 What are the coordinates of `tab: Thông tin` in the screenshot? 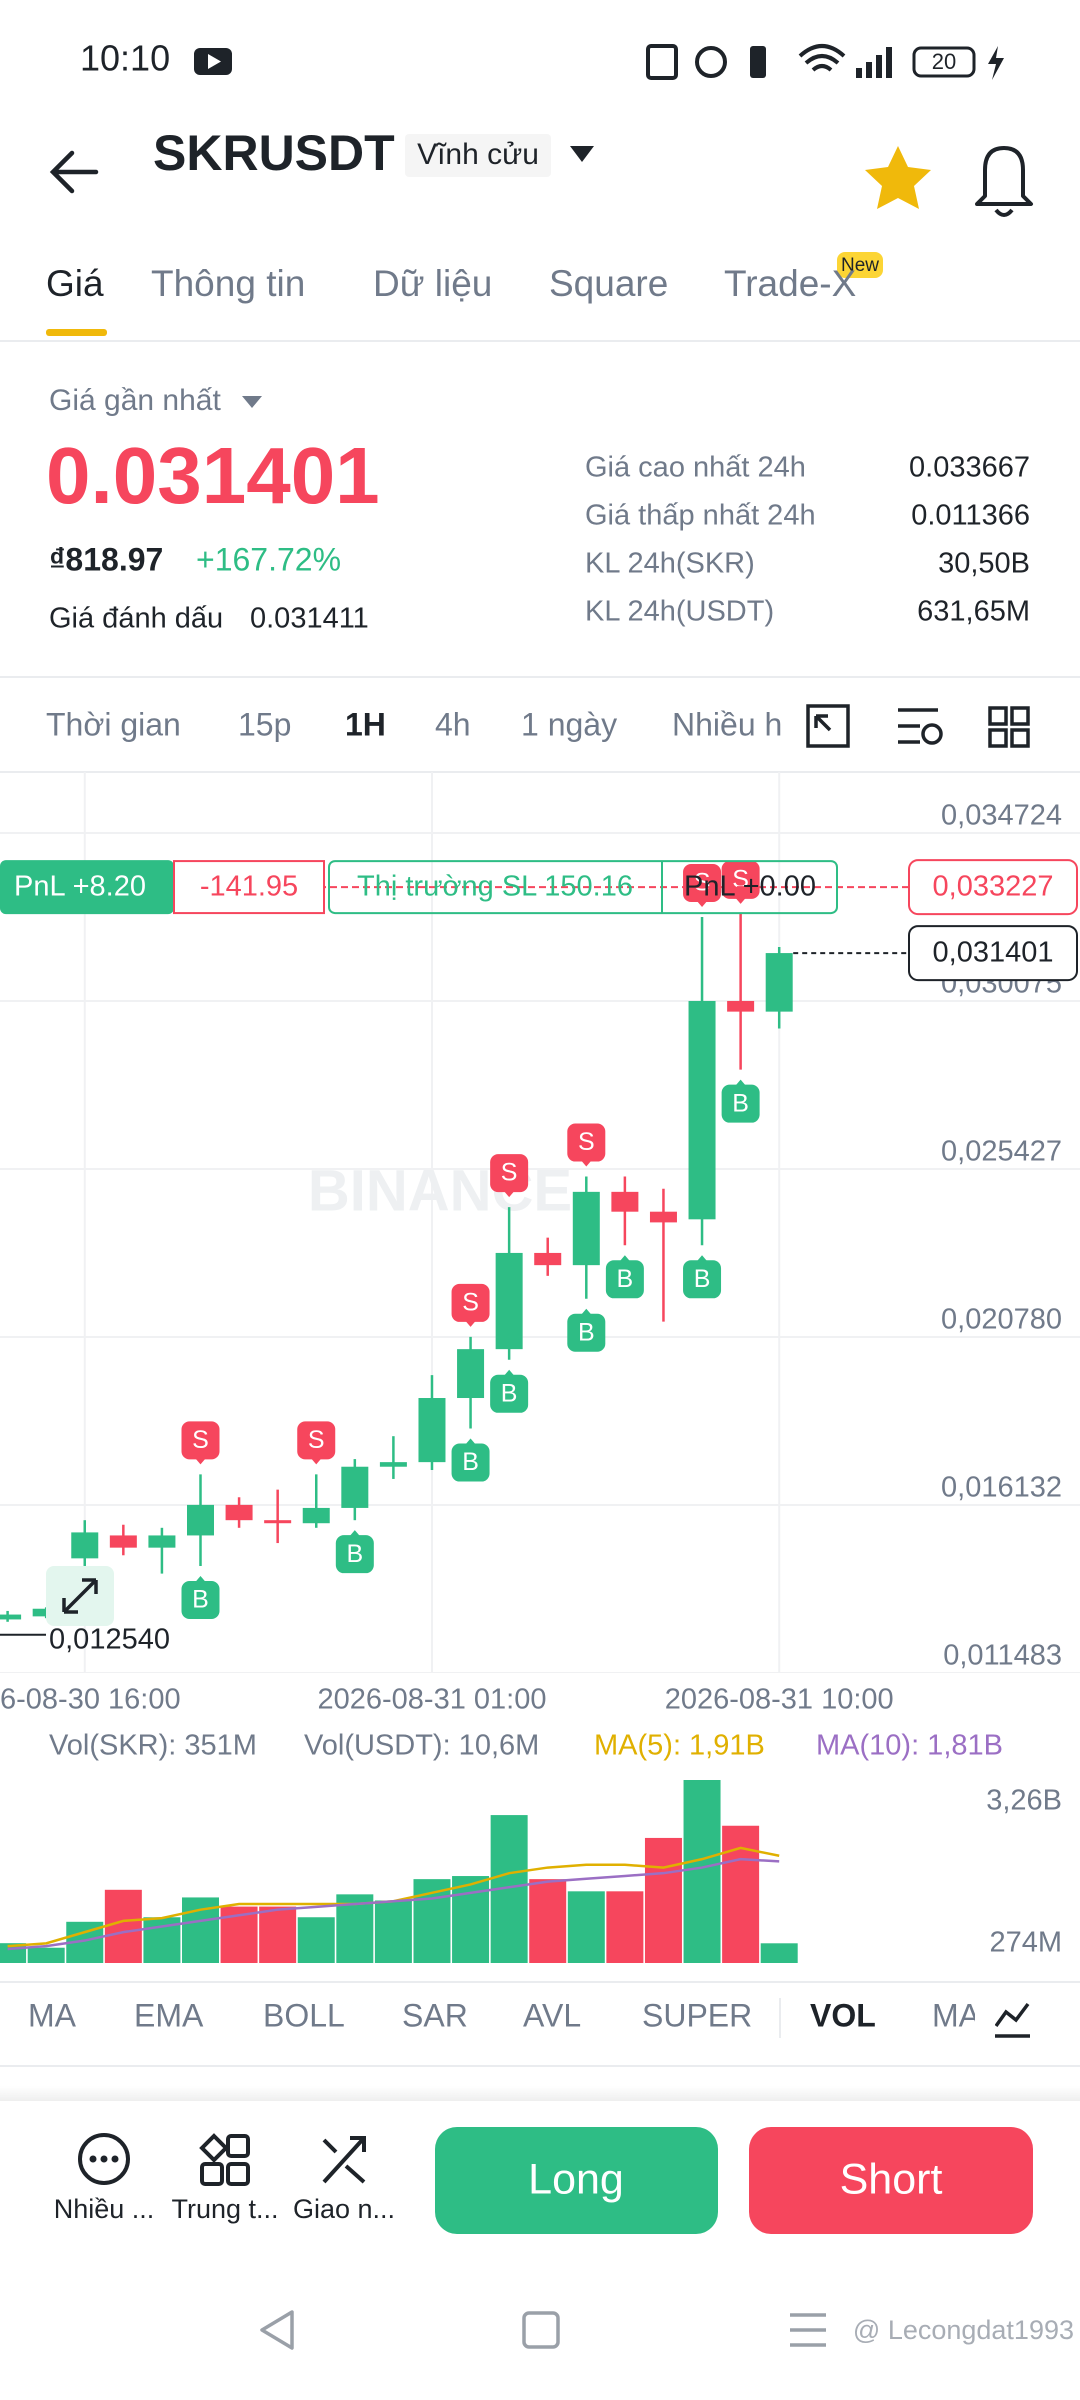 It's located at (228, 283).